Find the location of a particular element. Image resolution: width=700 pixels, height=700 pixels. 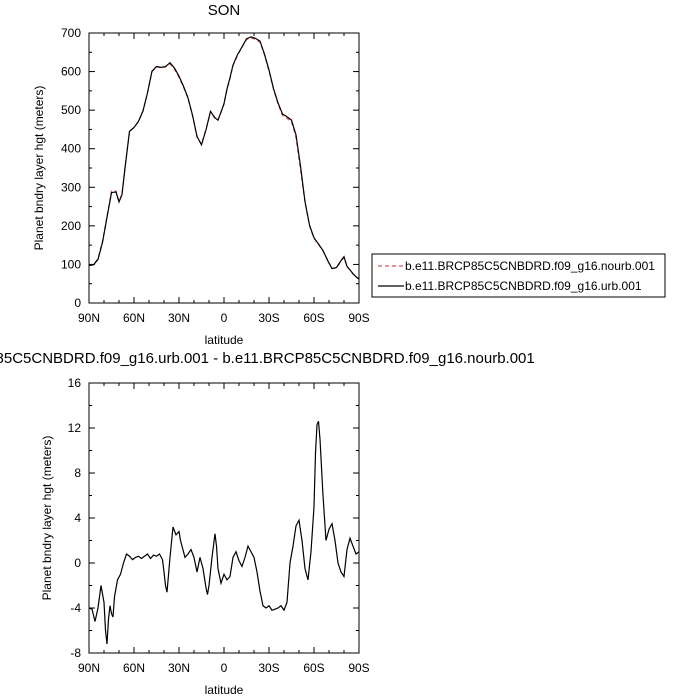

top-x-tick-label: 30N is located at coordinates (179, 318).